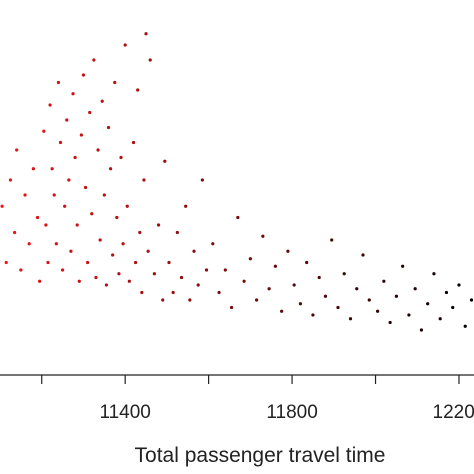 Image resolution: width=474 pixels, height=474 pixels. I want to click on x-tick-label: 12200, so click(453, 412).